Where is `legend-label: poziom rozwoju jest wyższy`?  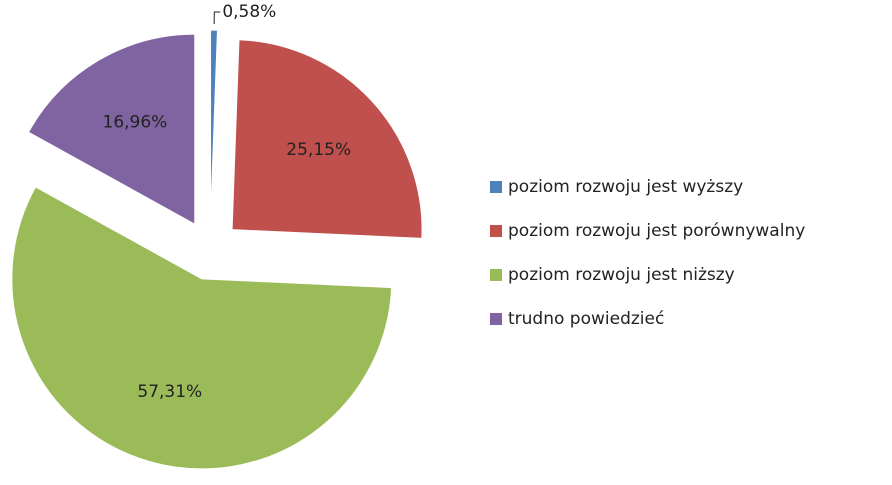 legend-label: poziom rozwoju jest wyższy is located at coordinates (625, 187).